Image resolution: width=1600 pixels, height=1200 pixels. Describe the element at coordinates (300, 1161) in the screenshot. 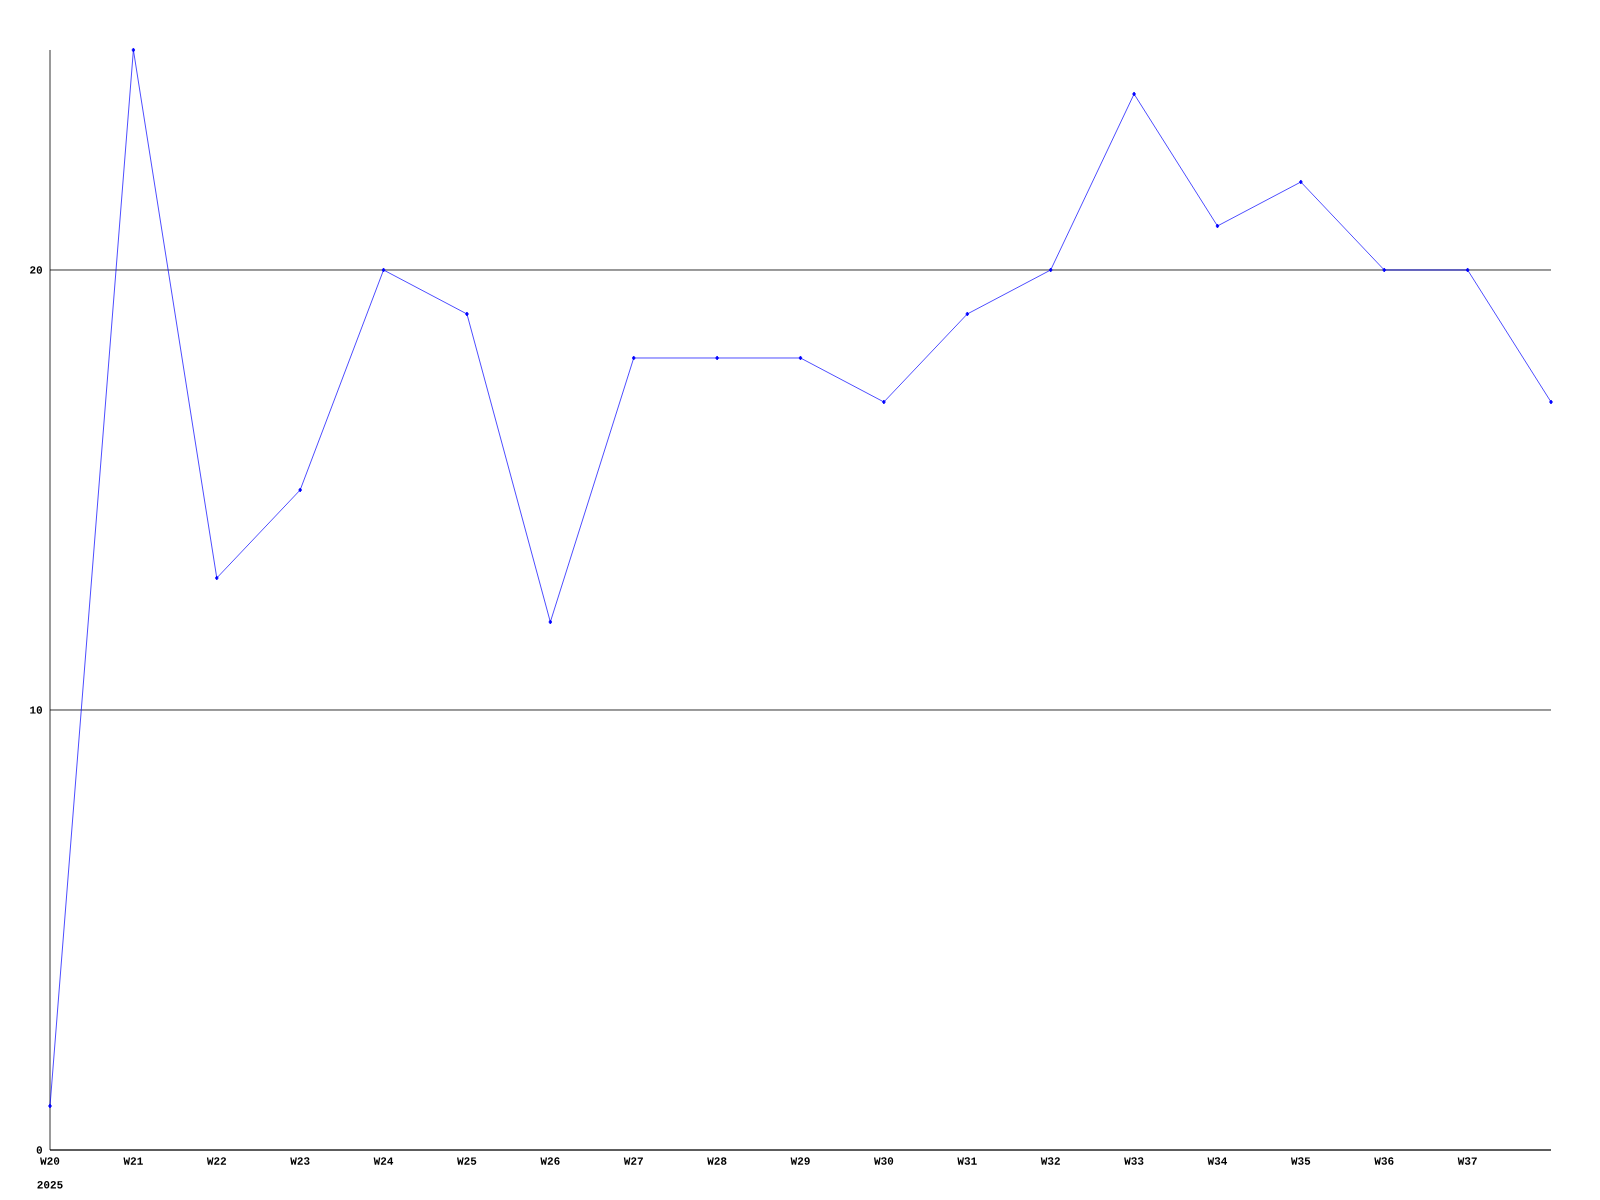

I see `x-tick-label: W23` at that location.